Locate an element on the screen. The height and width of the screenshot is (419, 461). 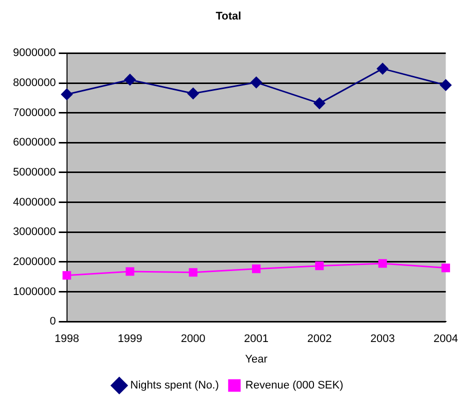
legend-label: Nights spent (No.) is located at coordinates (174, 386).